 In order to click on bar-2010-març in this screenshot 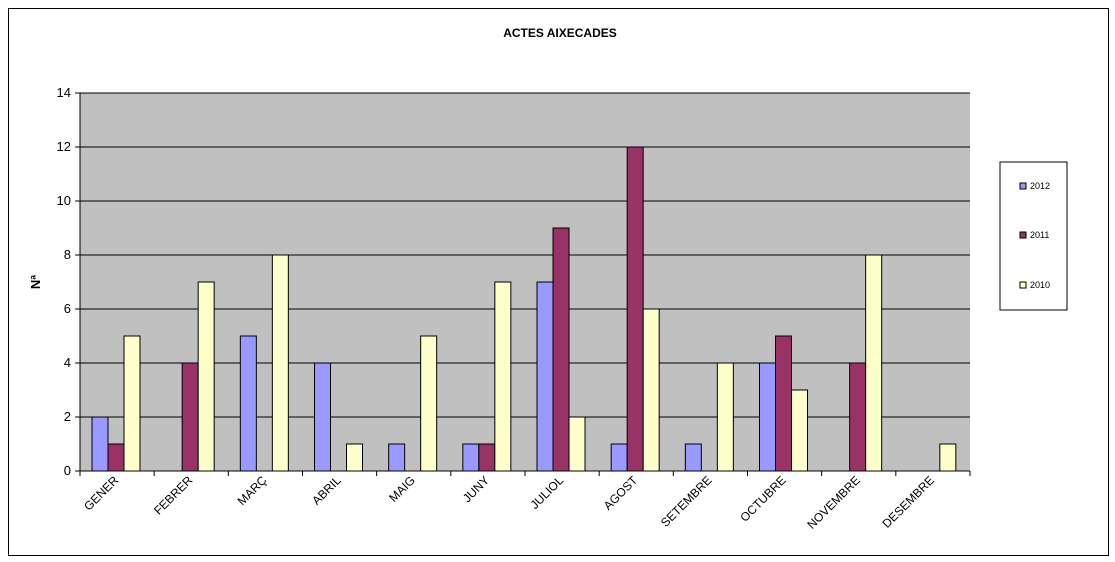, I will do `click(280, 363)`.